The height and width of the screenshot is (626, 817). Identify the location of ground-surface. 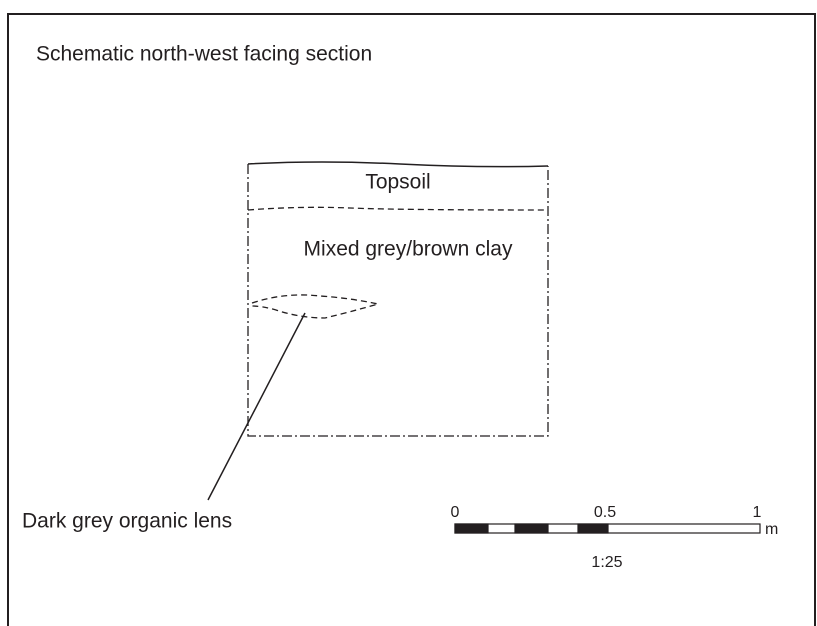
(398, 164).